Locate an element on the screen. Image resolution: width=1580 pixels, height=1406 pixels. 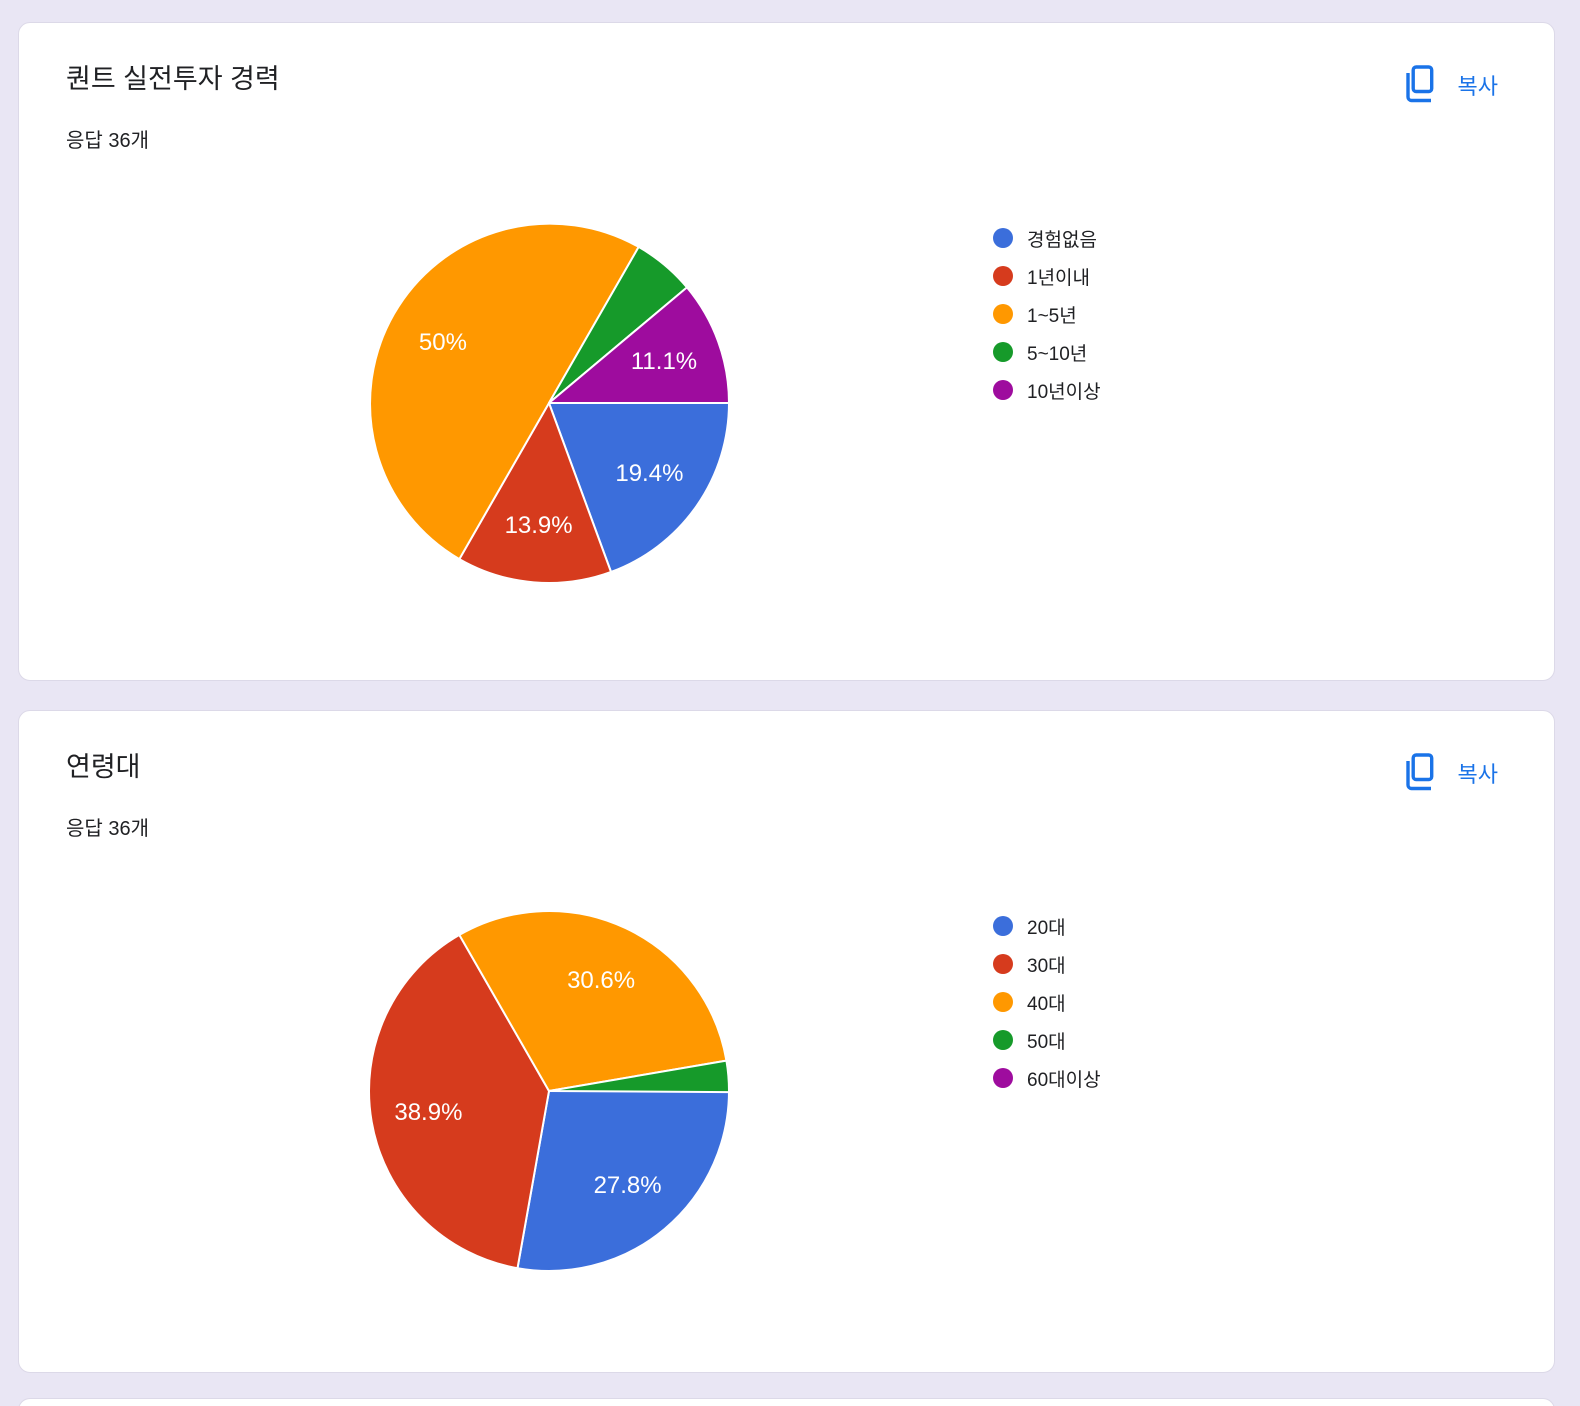
pie-legend: 20대 30대 40대 50대 60대이상 is located at coordinates (1047, 1002).